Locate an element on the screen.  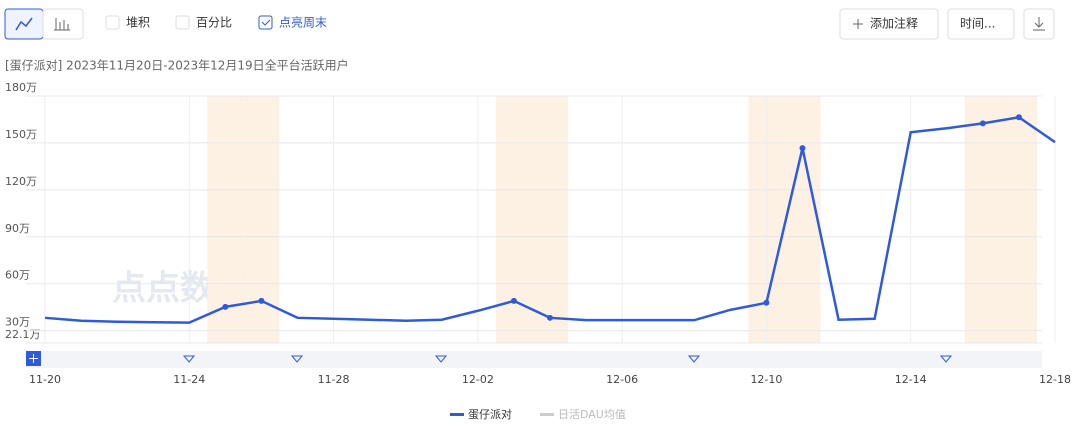
x-tick-label: 11-20 is located at coordinates (45, 379).